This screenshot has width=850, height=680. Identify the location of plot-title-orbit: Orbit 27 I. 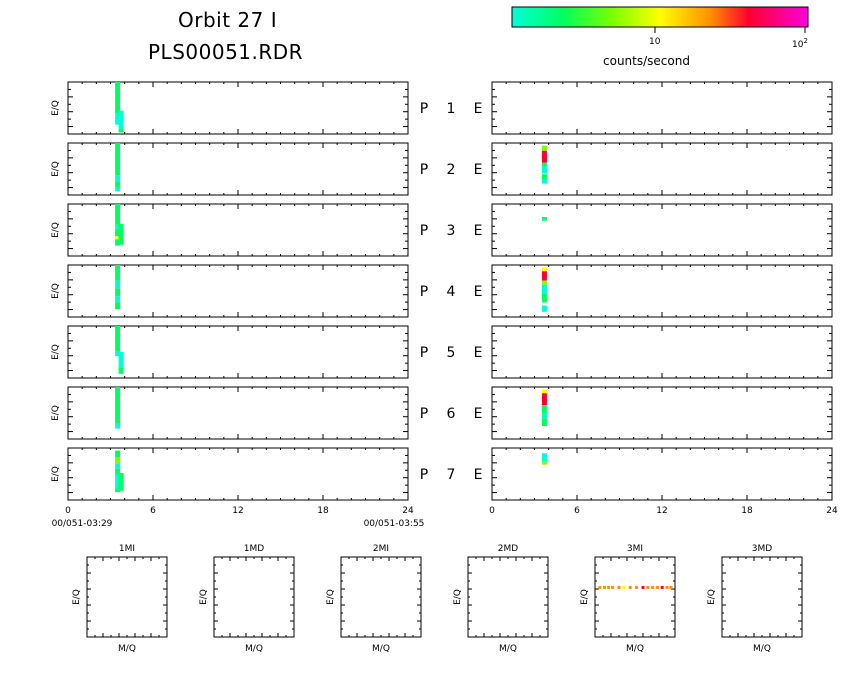
(228, 20).